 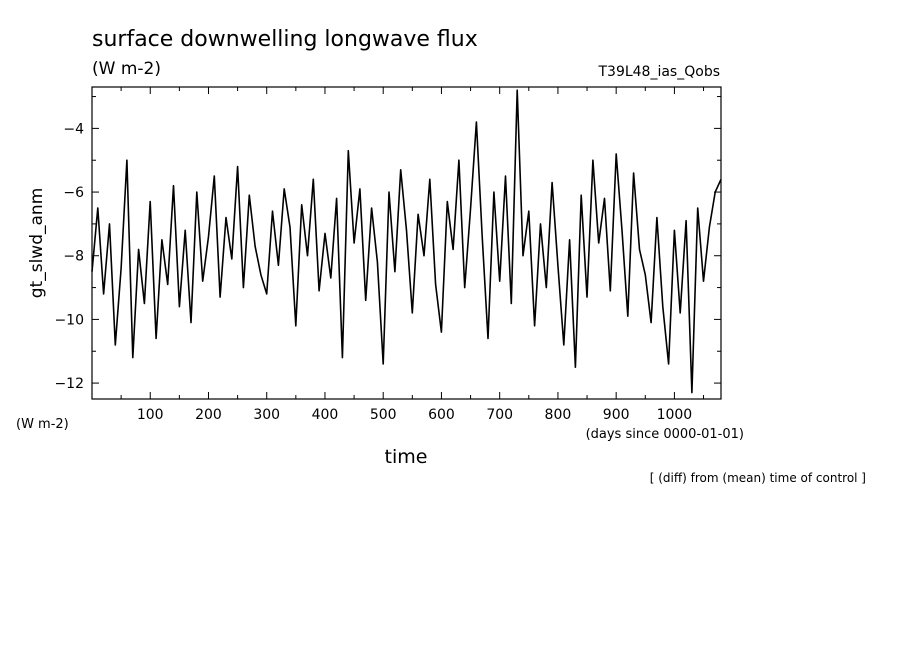 What do you see at coordinates (69, 320) in the screenshot?
I see `y-tick-label: −10` at bounding box center [69, 320].